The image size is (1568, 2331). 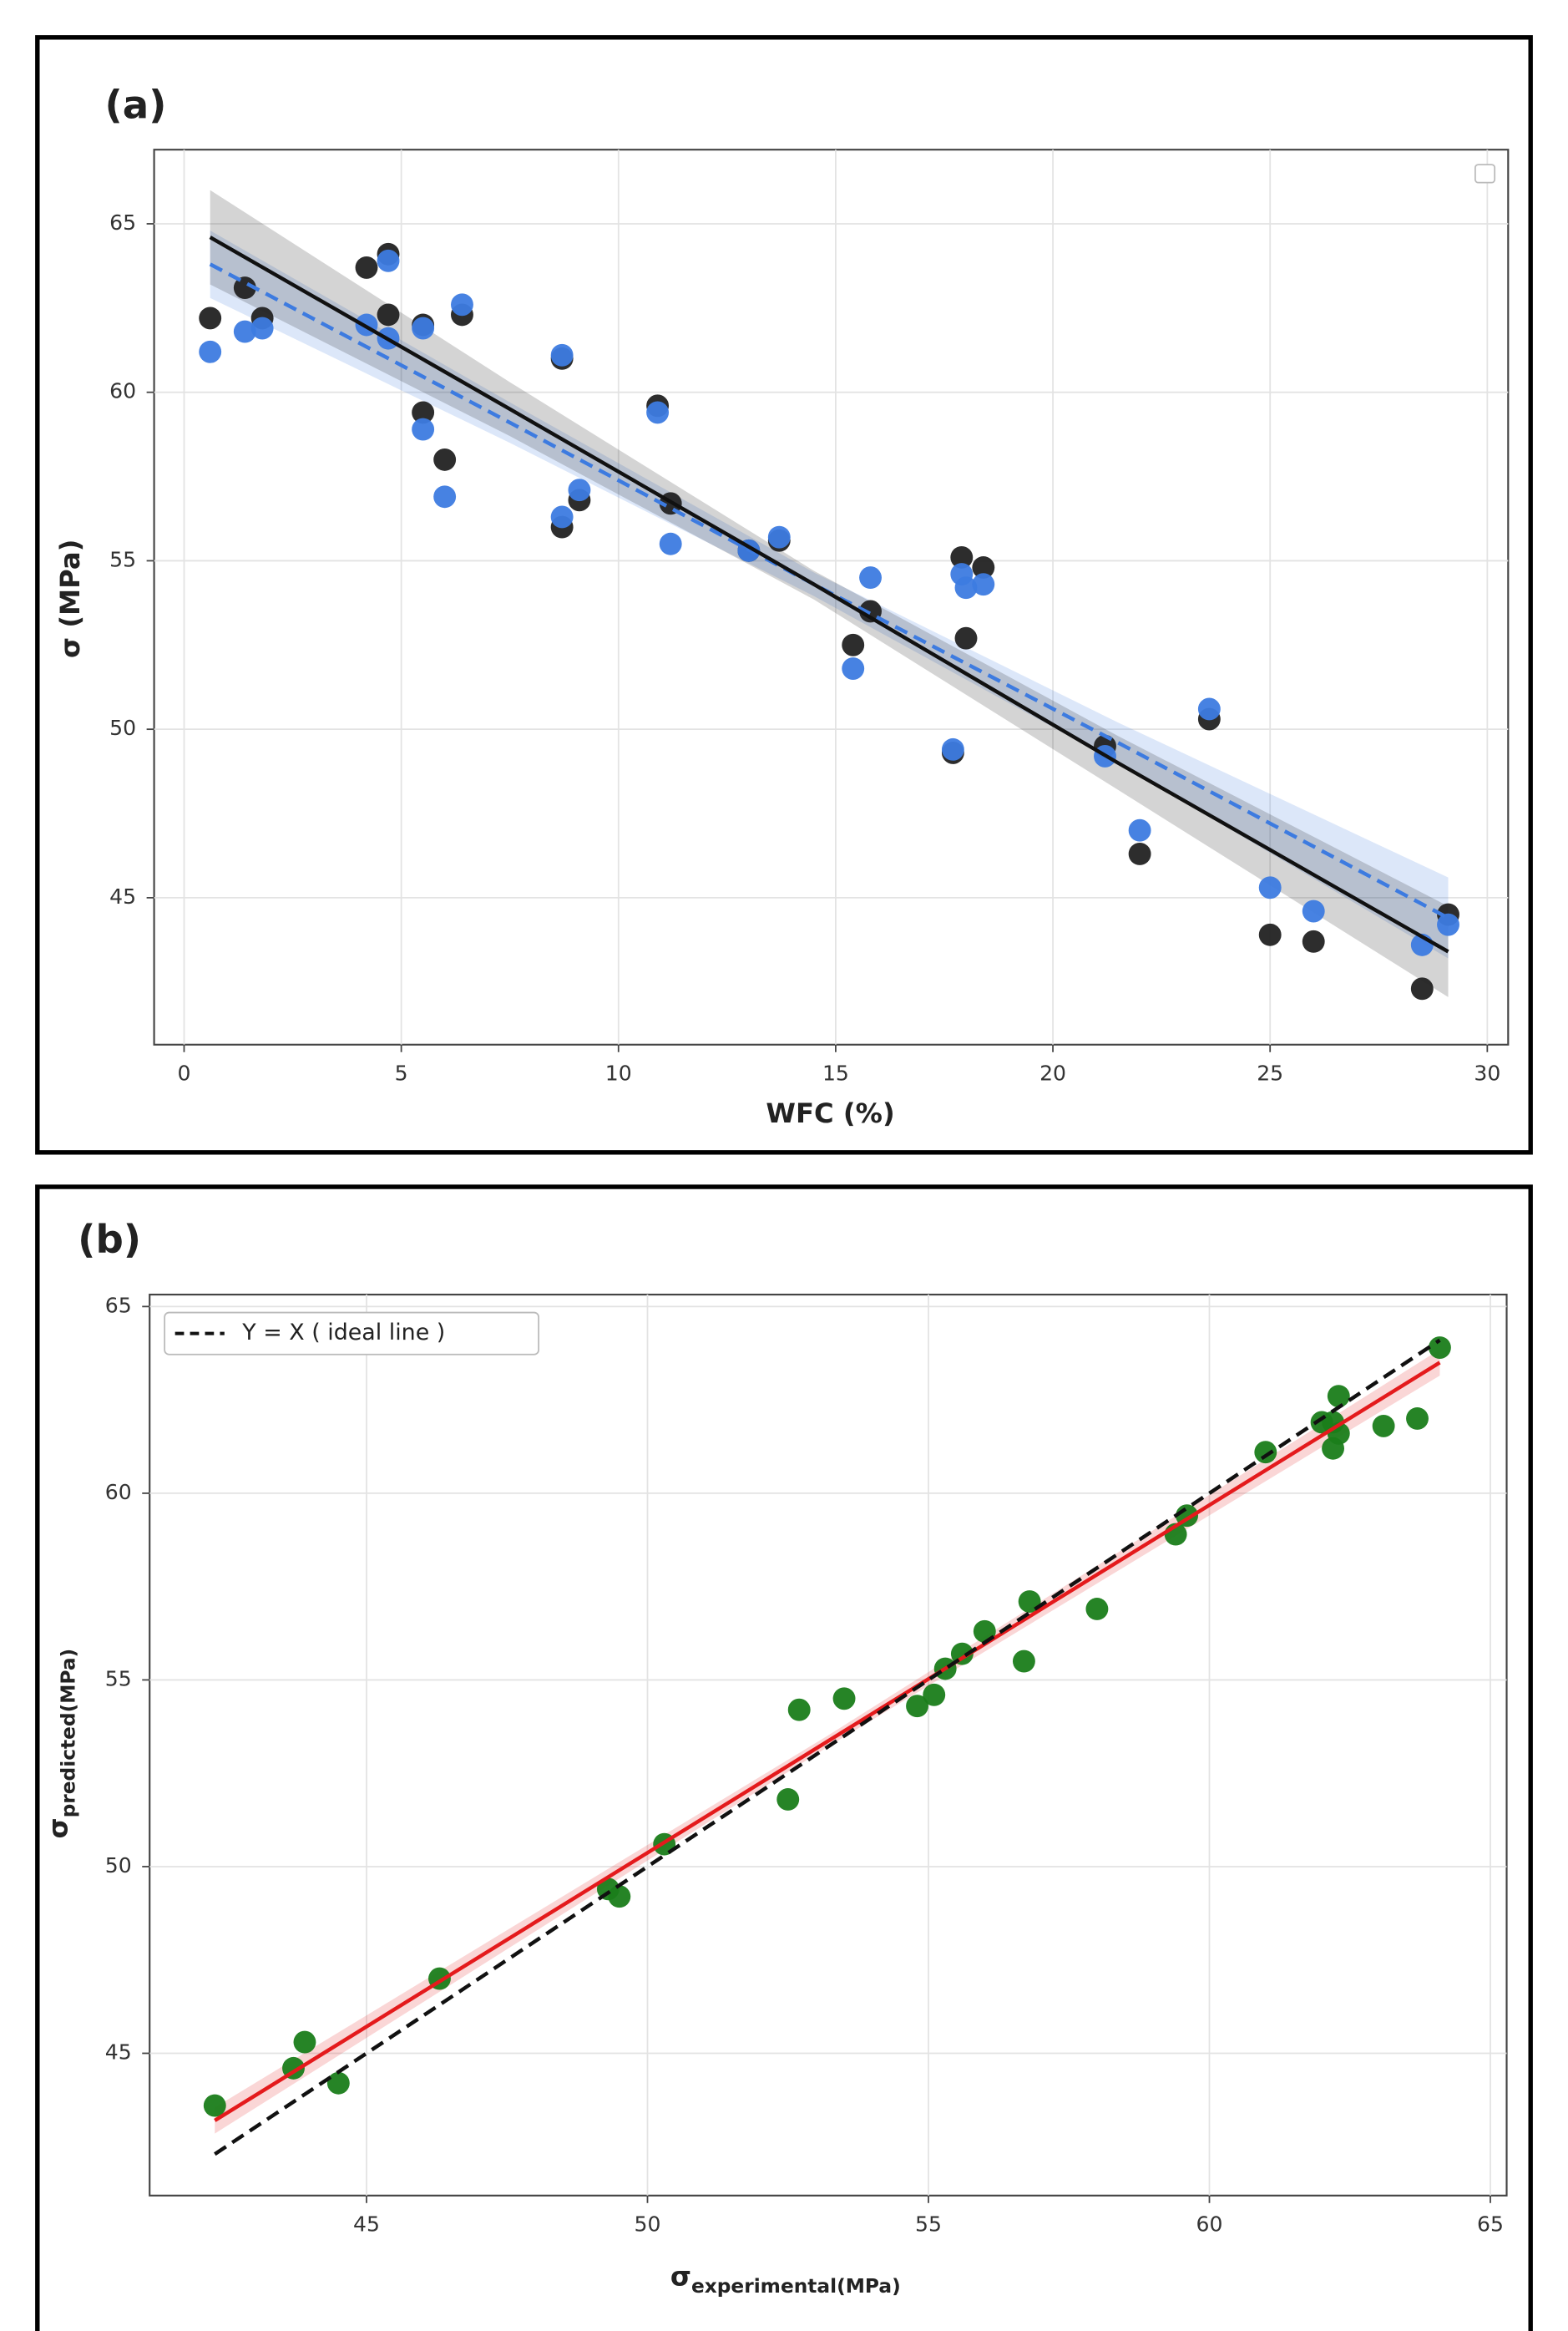 What do you see at coordinates (1209, 2224) in the screenshot?
I see `x-tick-label: 60` at bounding box center [1209, 2224].